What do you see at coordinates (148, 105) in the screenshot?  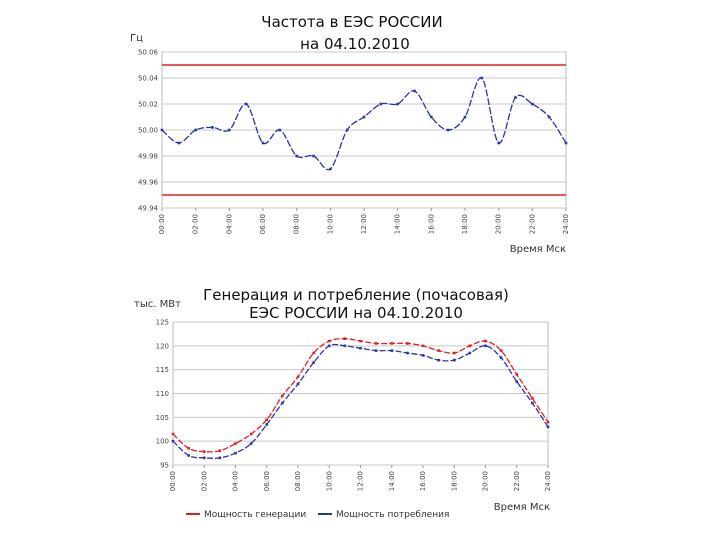 I see `y-tick-label: 50.02` at bounding box center [148, 105].